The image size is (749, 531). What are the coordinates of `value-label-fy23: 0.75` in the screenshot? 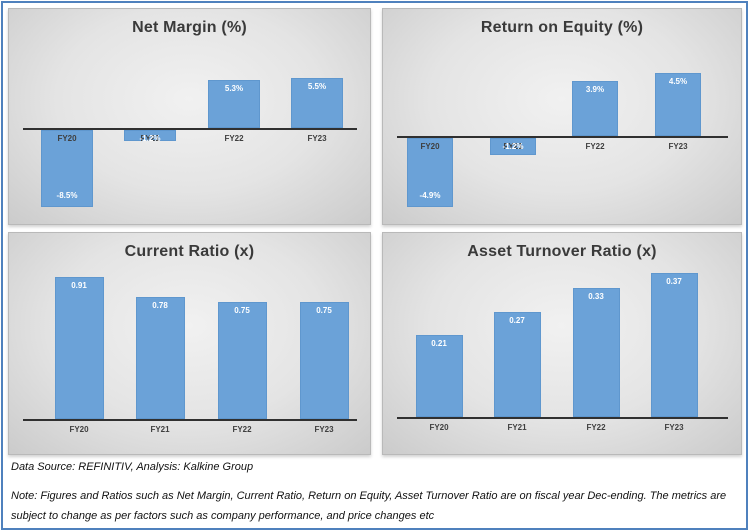 It's located at (324, 310).